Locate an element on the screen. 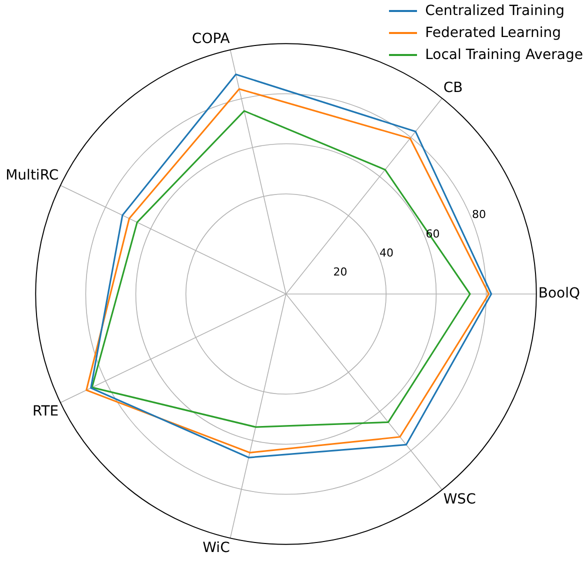  y-tick-label: 40 is located at coordinates (387, 253).